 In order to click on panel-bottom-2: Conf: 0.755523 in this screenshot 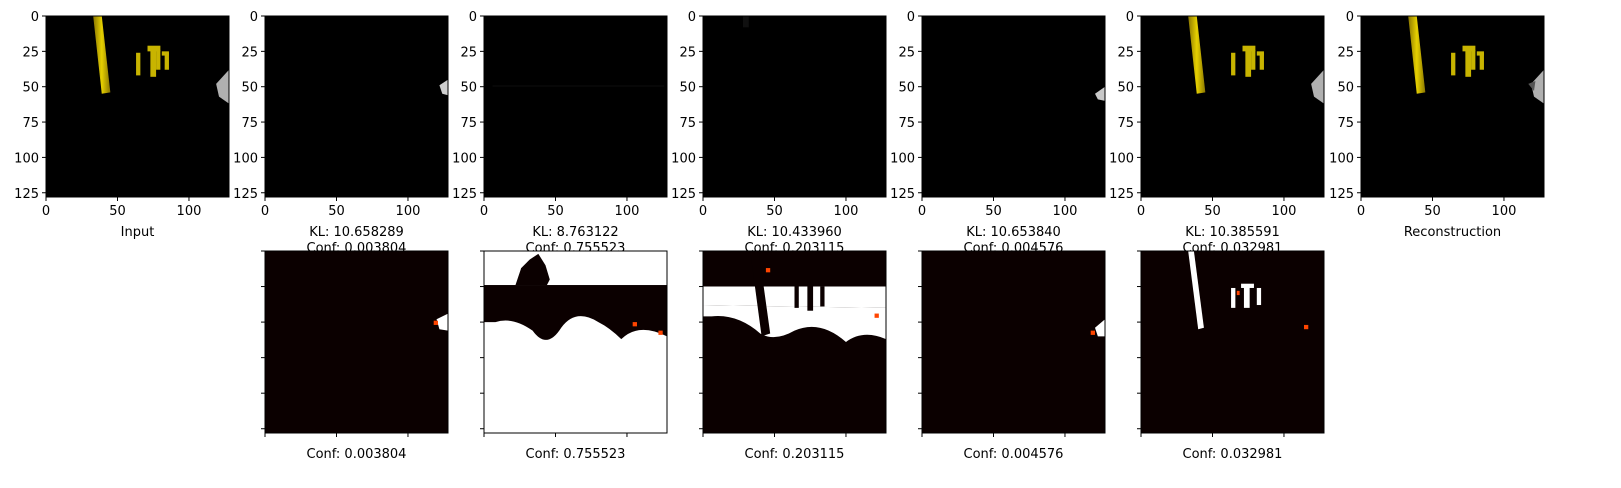, I will do `click(574, 356)`.